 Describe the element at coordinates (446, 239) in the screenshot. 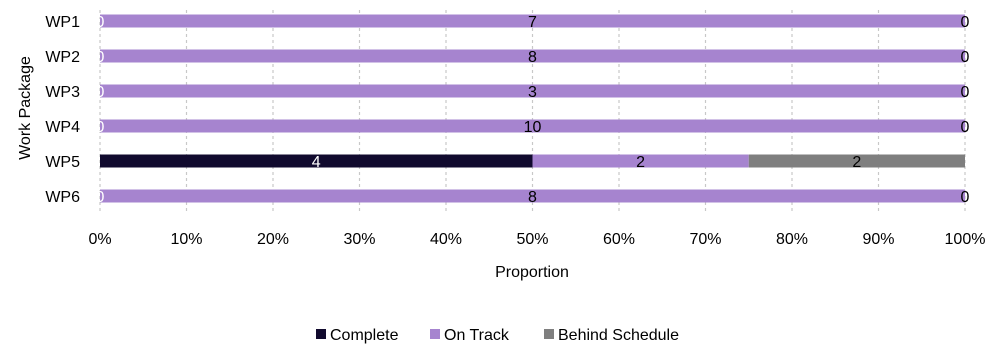

I see `x-tick-label: 40%` at that location.